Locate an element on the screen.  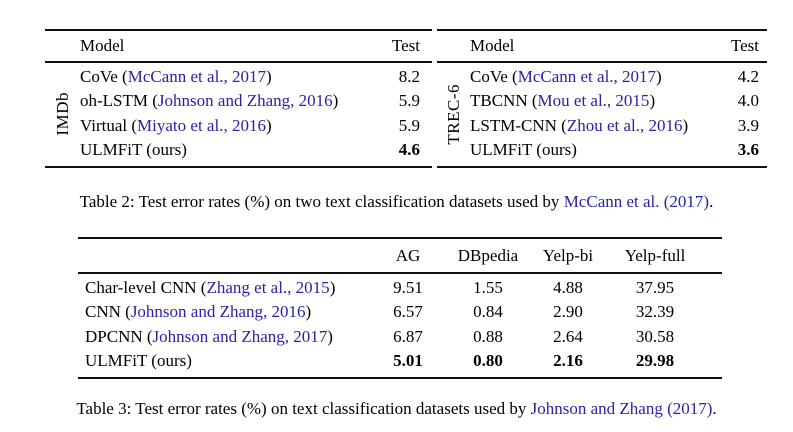
dataset-label-column: TREC-6 is located at coordinates (453, 114).